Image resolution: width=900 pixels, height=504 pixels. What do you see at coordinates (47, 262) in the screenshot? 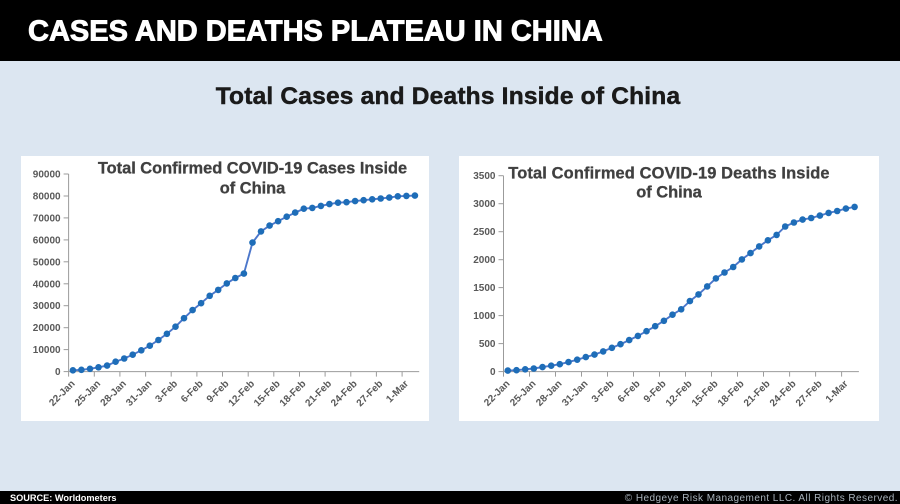
I see `svg-text: 50000` at bounding box center [47, 262].